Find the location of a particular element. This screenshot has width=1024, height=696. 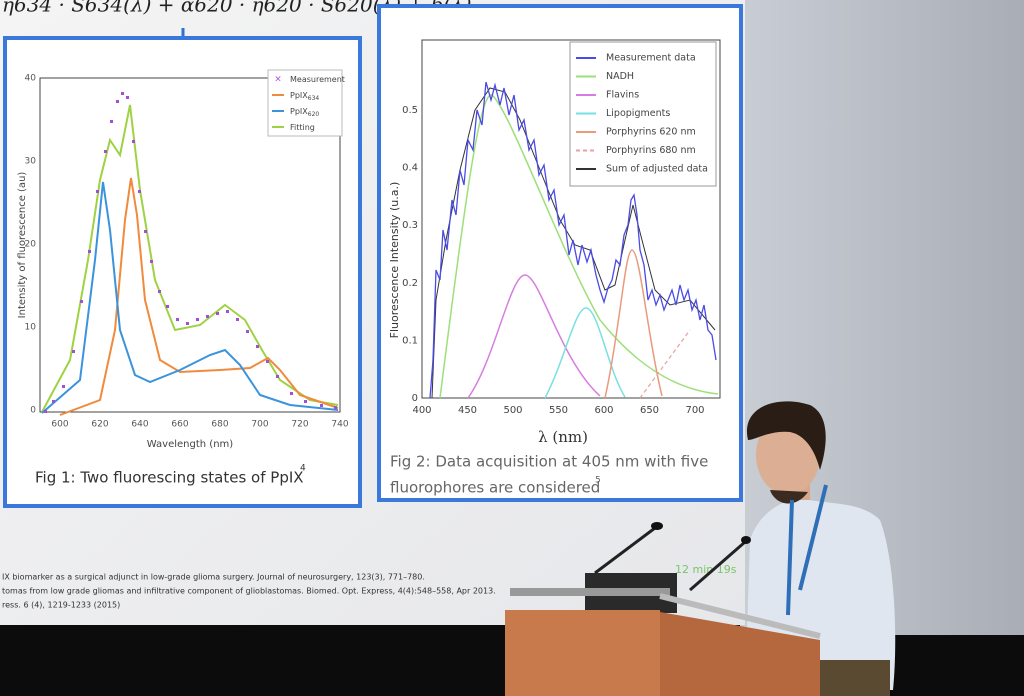

ppix620-curve is located at coordinates (190, 297).